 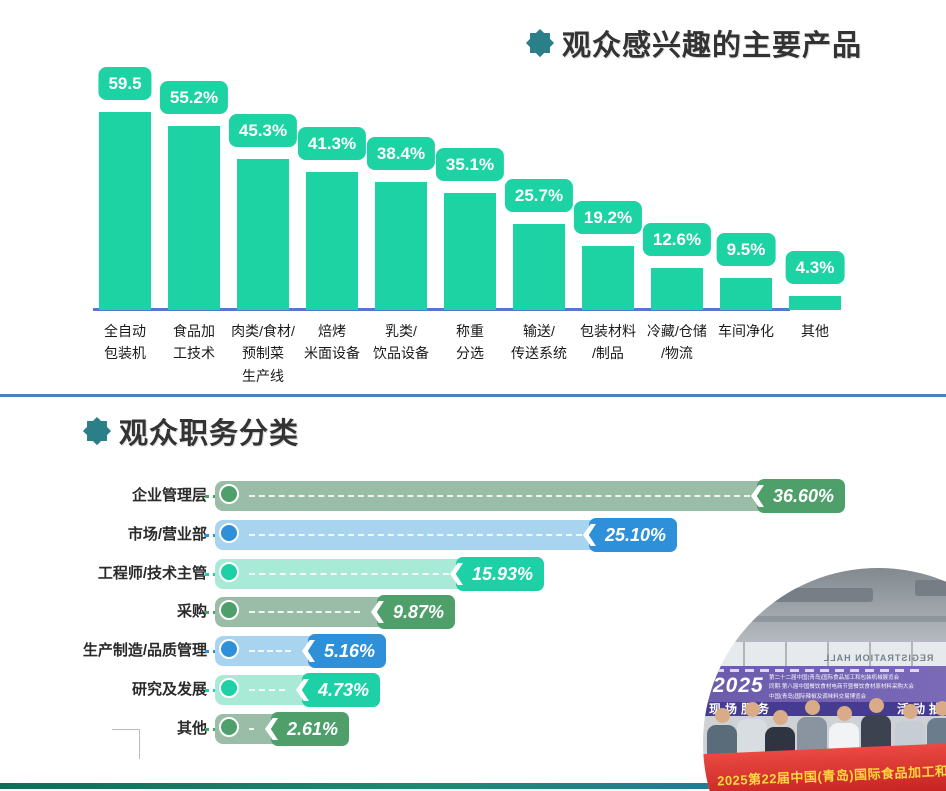 I want to click on product-value-badge: 59.5, so click(x=125, y=83).